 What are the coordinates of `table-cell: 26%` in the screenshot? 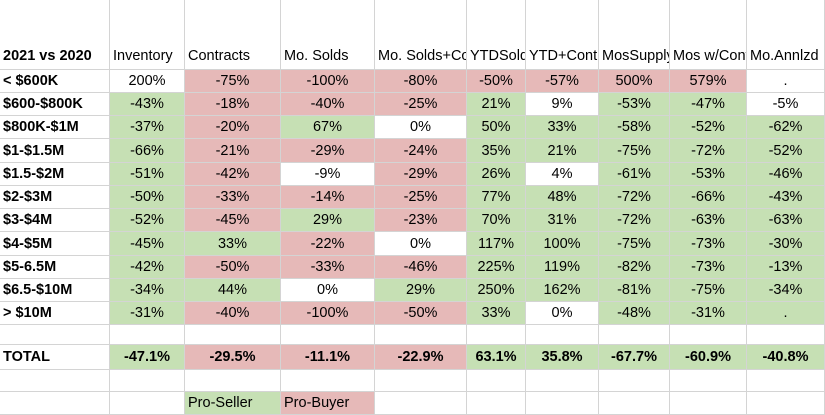 It's located at (496, 174).